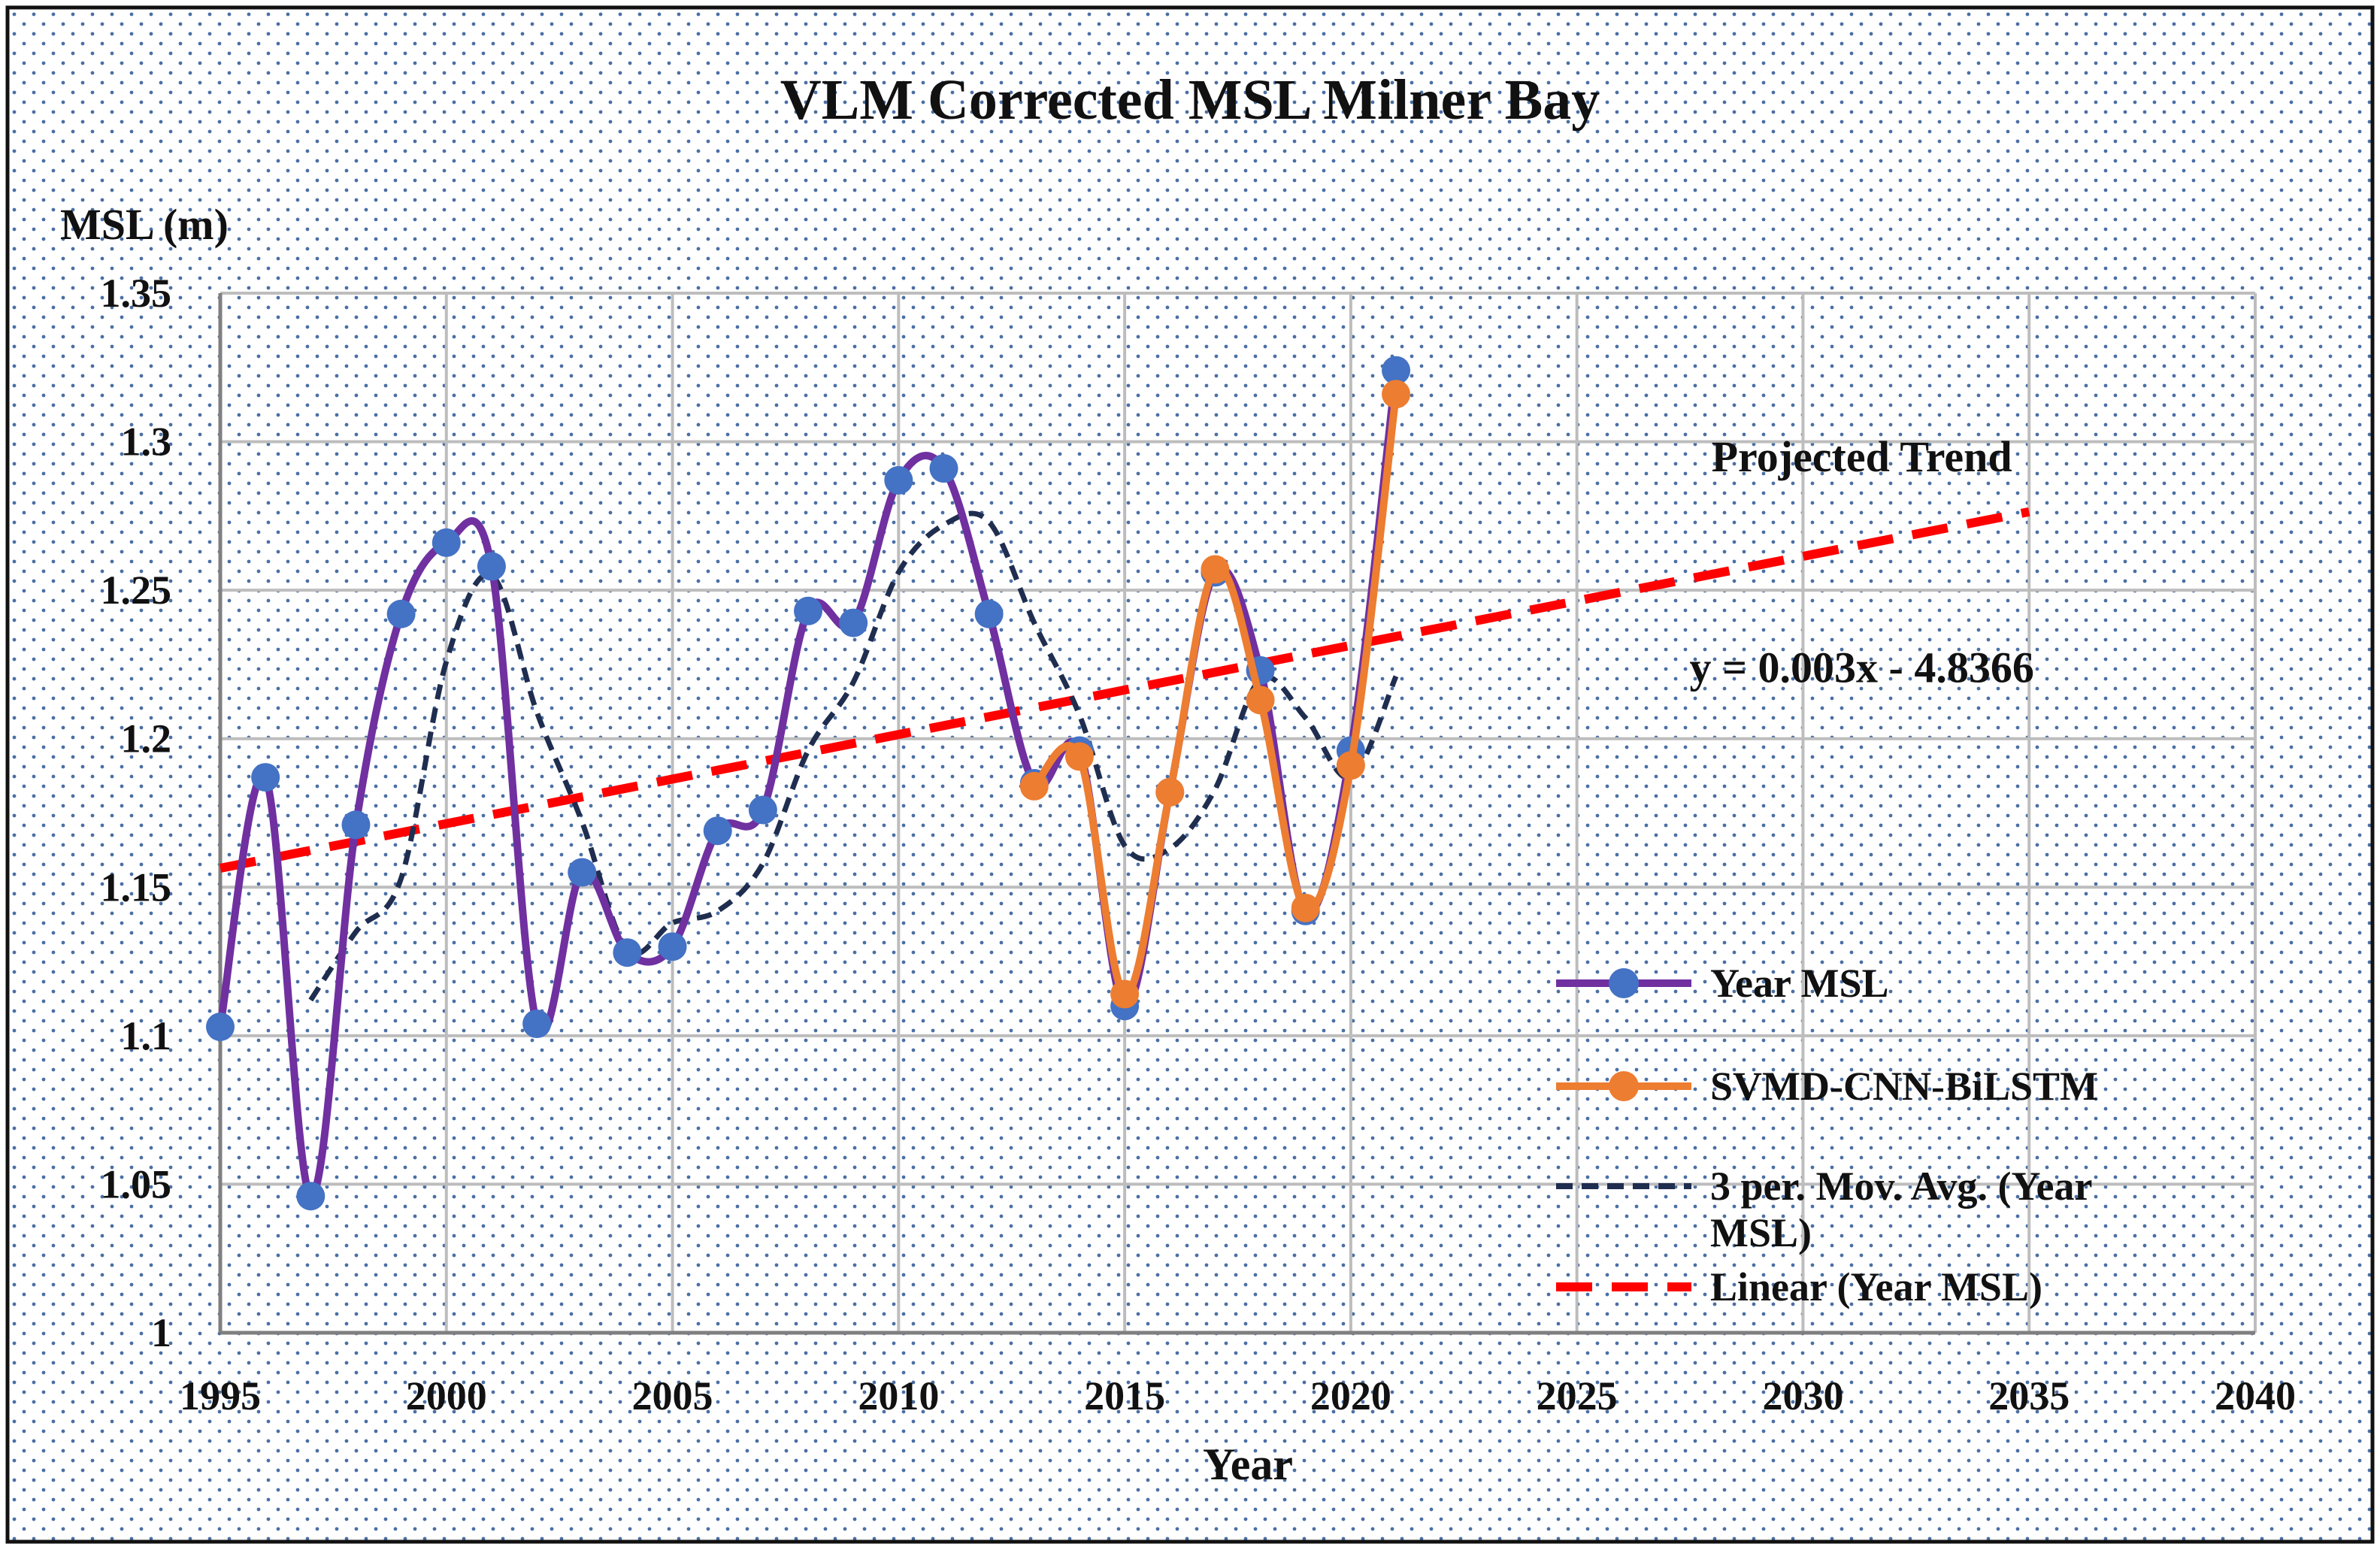  Describe the element at coordinates (1624, 983) in the screenshot. I see `legend-marker-year-msl` at that location.